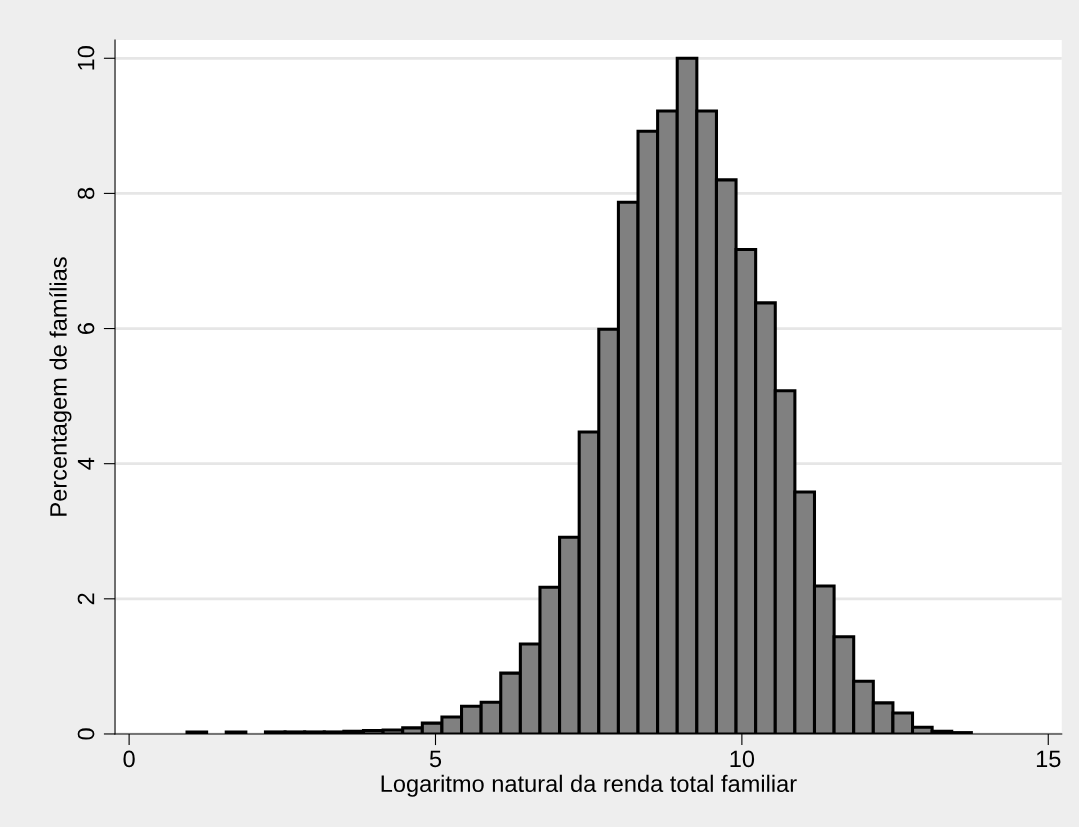 Image resolution: width=1079 pixels, height=827 pixels. I want to click on y-tick-label: 2, so click(86, 599).